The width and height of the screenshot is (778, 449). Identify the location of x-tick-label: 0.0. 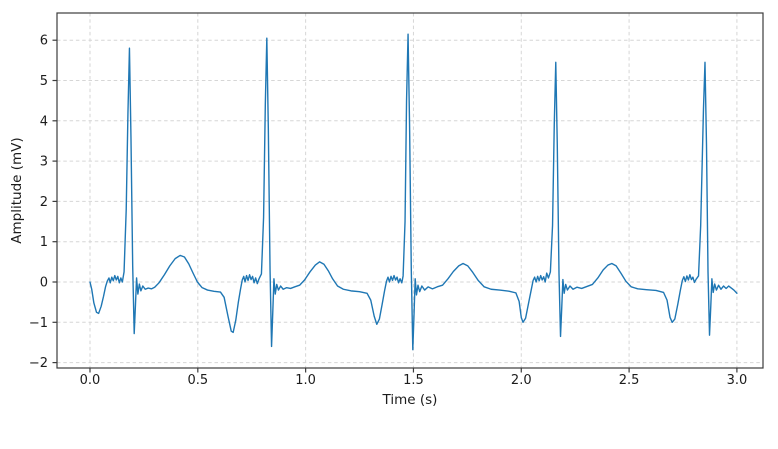
(90, 380).